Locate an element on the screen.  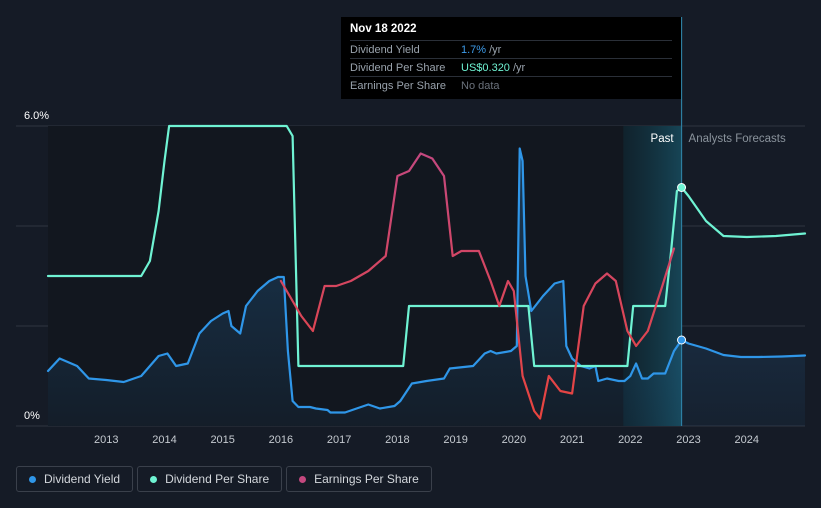
x-tick-label: 2021 is located at coordinates (572, 440).